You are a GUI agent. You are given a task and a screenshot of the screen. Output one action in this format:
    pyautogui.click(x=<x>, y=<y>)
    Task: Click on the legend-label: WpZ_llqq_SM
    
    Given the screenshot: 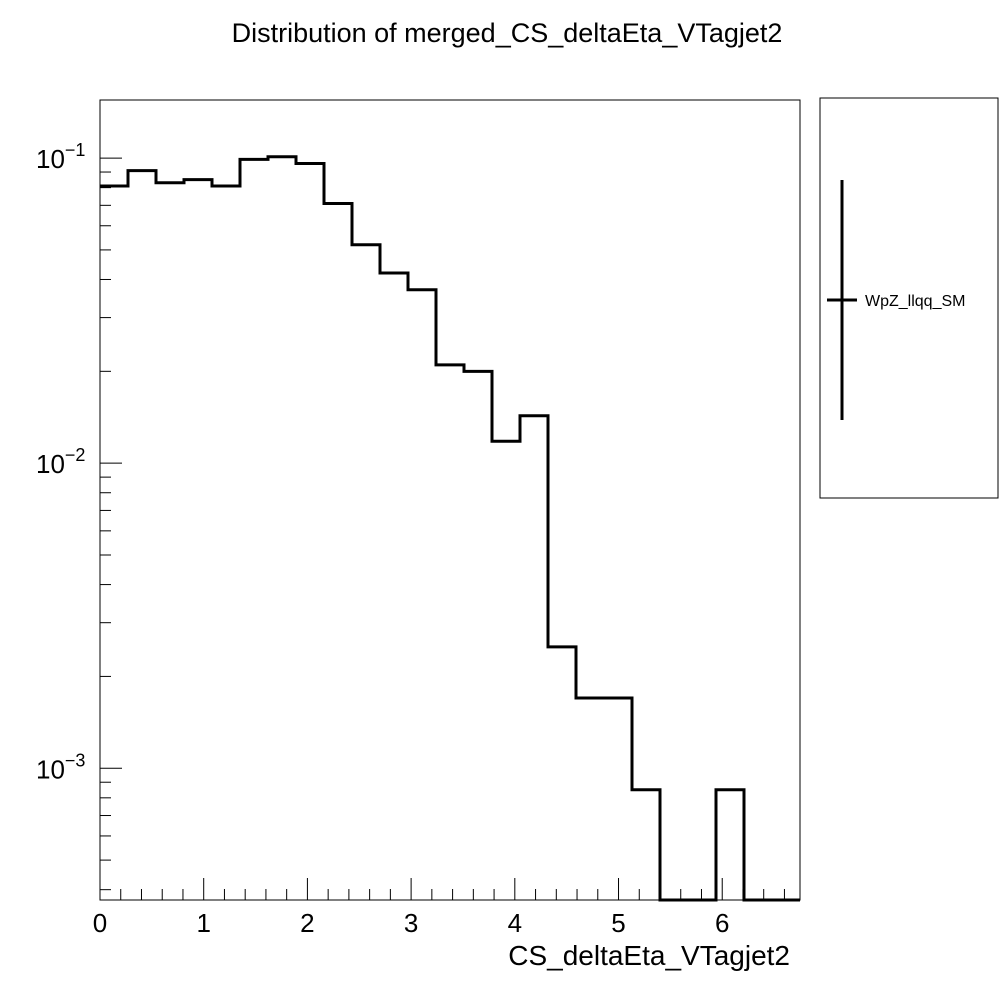 What is the action you would take?
    pyautogui.click(x=915, y=301)
    